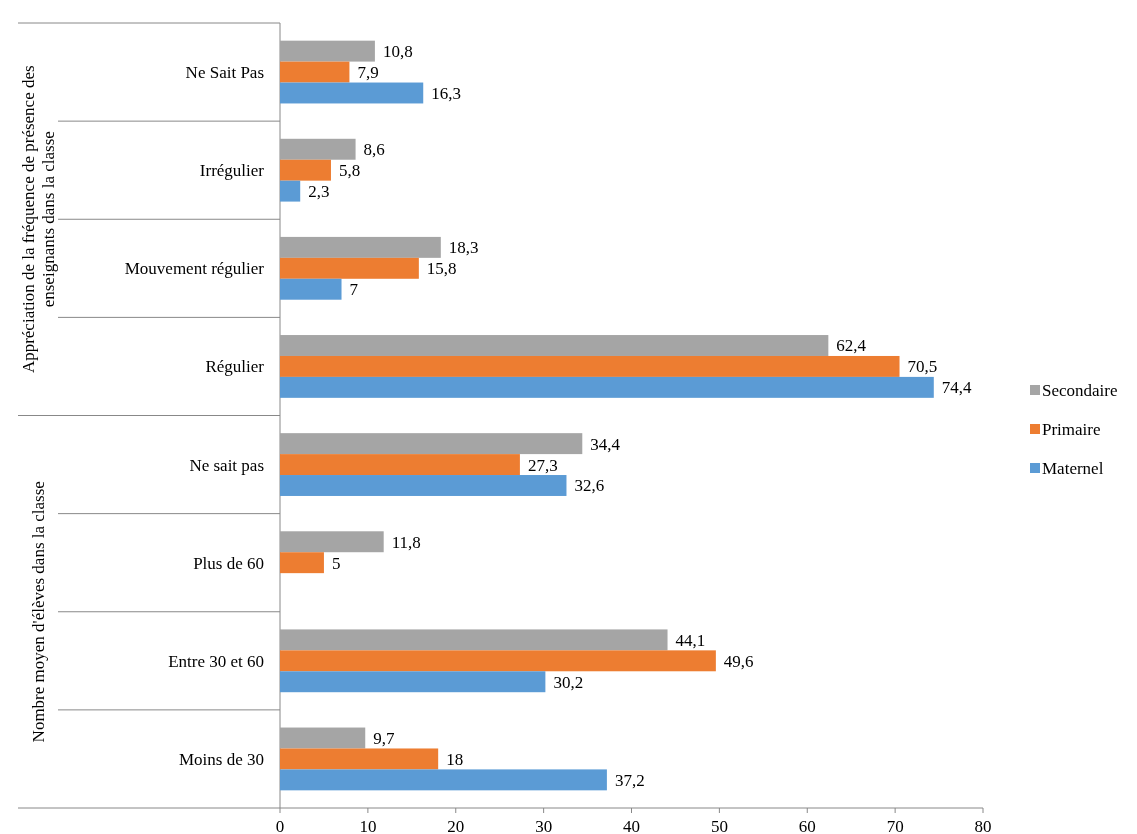 Image resolution: width=1137 pixels, height=834 pixels. I want to click on y-tick-label: Ne Sait Pas, so click(224, 73).